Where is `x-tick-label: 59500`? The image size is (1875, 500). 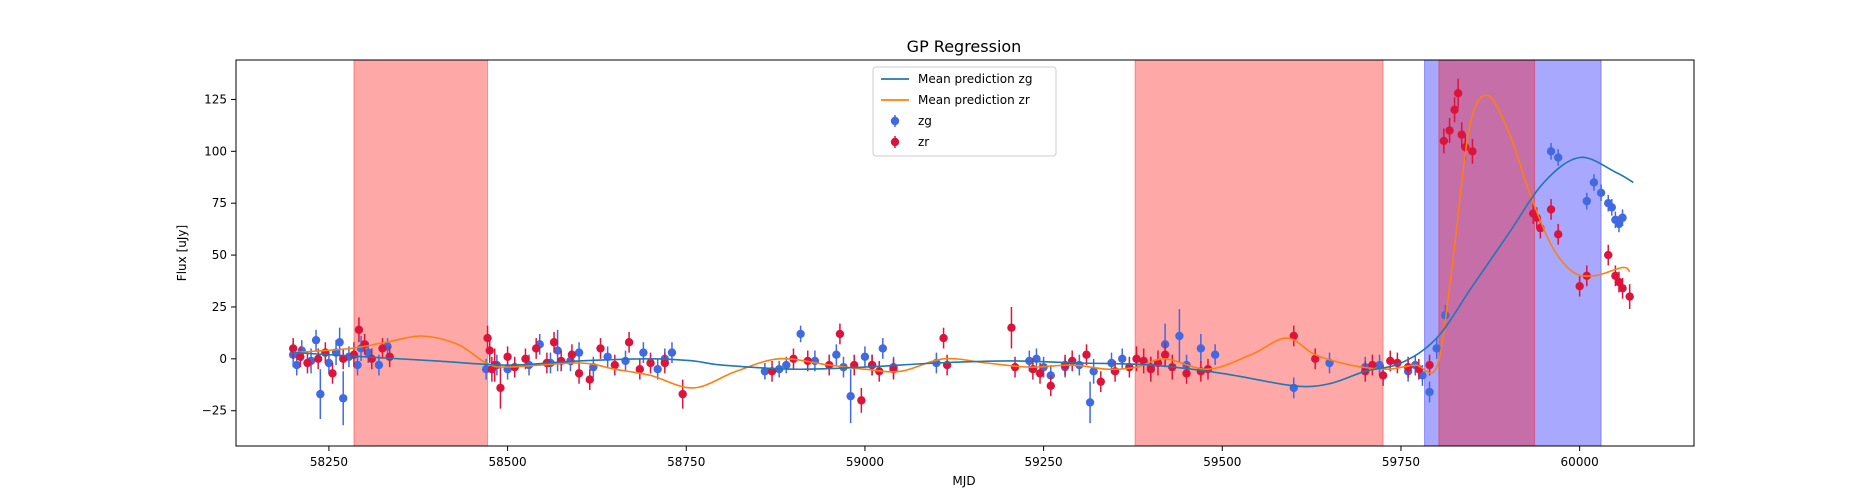
x-tick-label: 59500 is located at coordinates (1222, 462).